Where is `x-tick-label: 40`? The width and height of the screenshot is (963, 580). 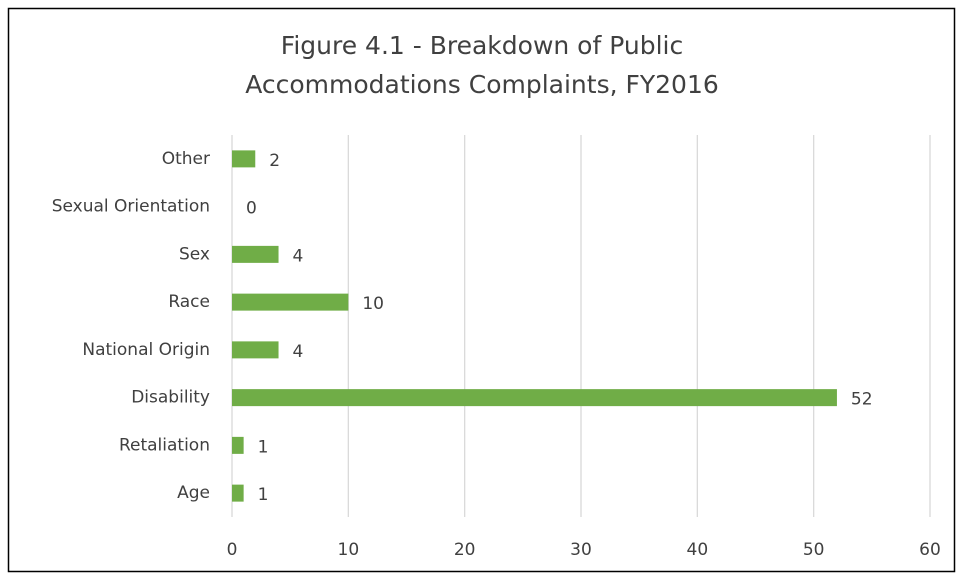
x-tick-label: 40 is located at coordinates (698, 550).